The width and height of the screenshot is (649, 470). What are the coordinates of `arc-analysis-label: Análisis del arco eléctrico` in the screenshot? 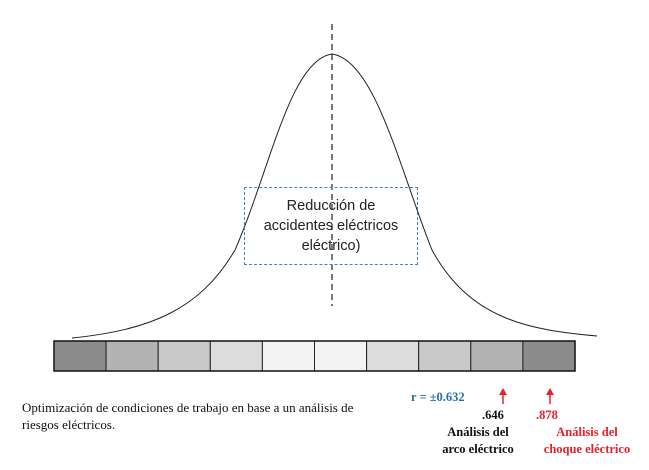 It's located at (478, 440).